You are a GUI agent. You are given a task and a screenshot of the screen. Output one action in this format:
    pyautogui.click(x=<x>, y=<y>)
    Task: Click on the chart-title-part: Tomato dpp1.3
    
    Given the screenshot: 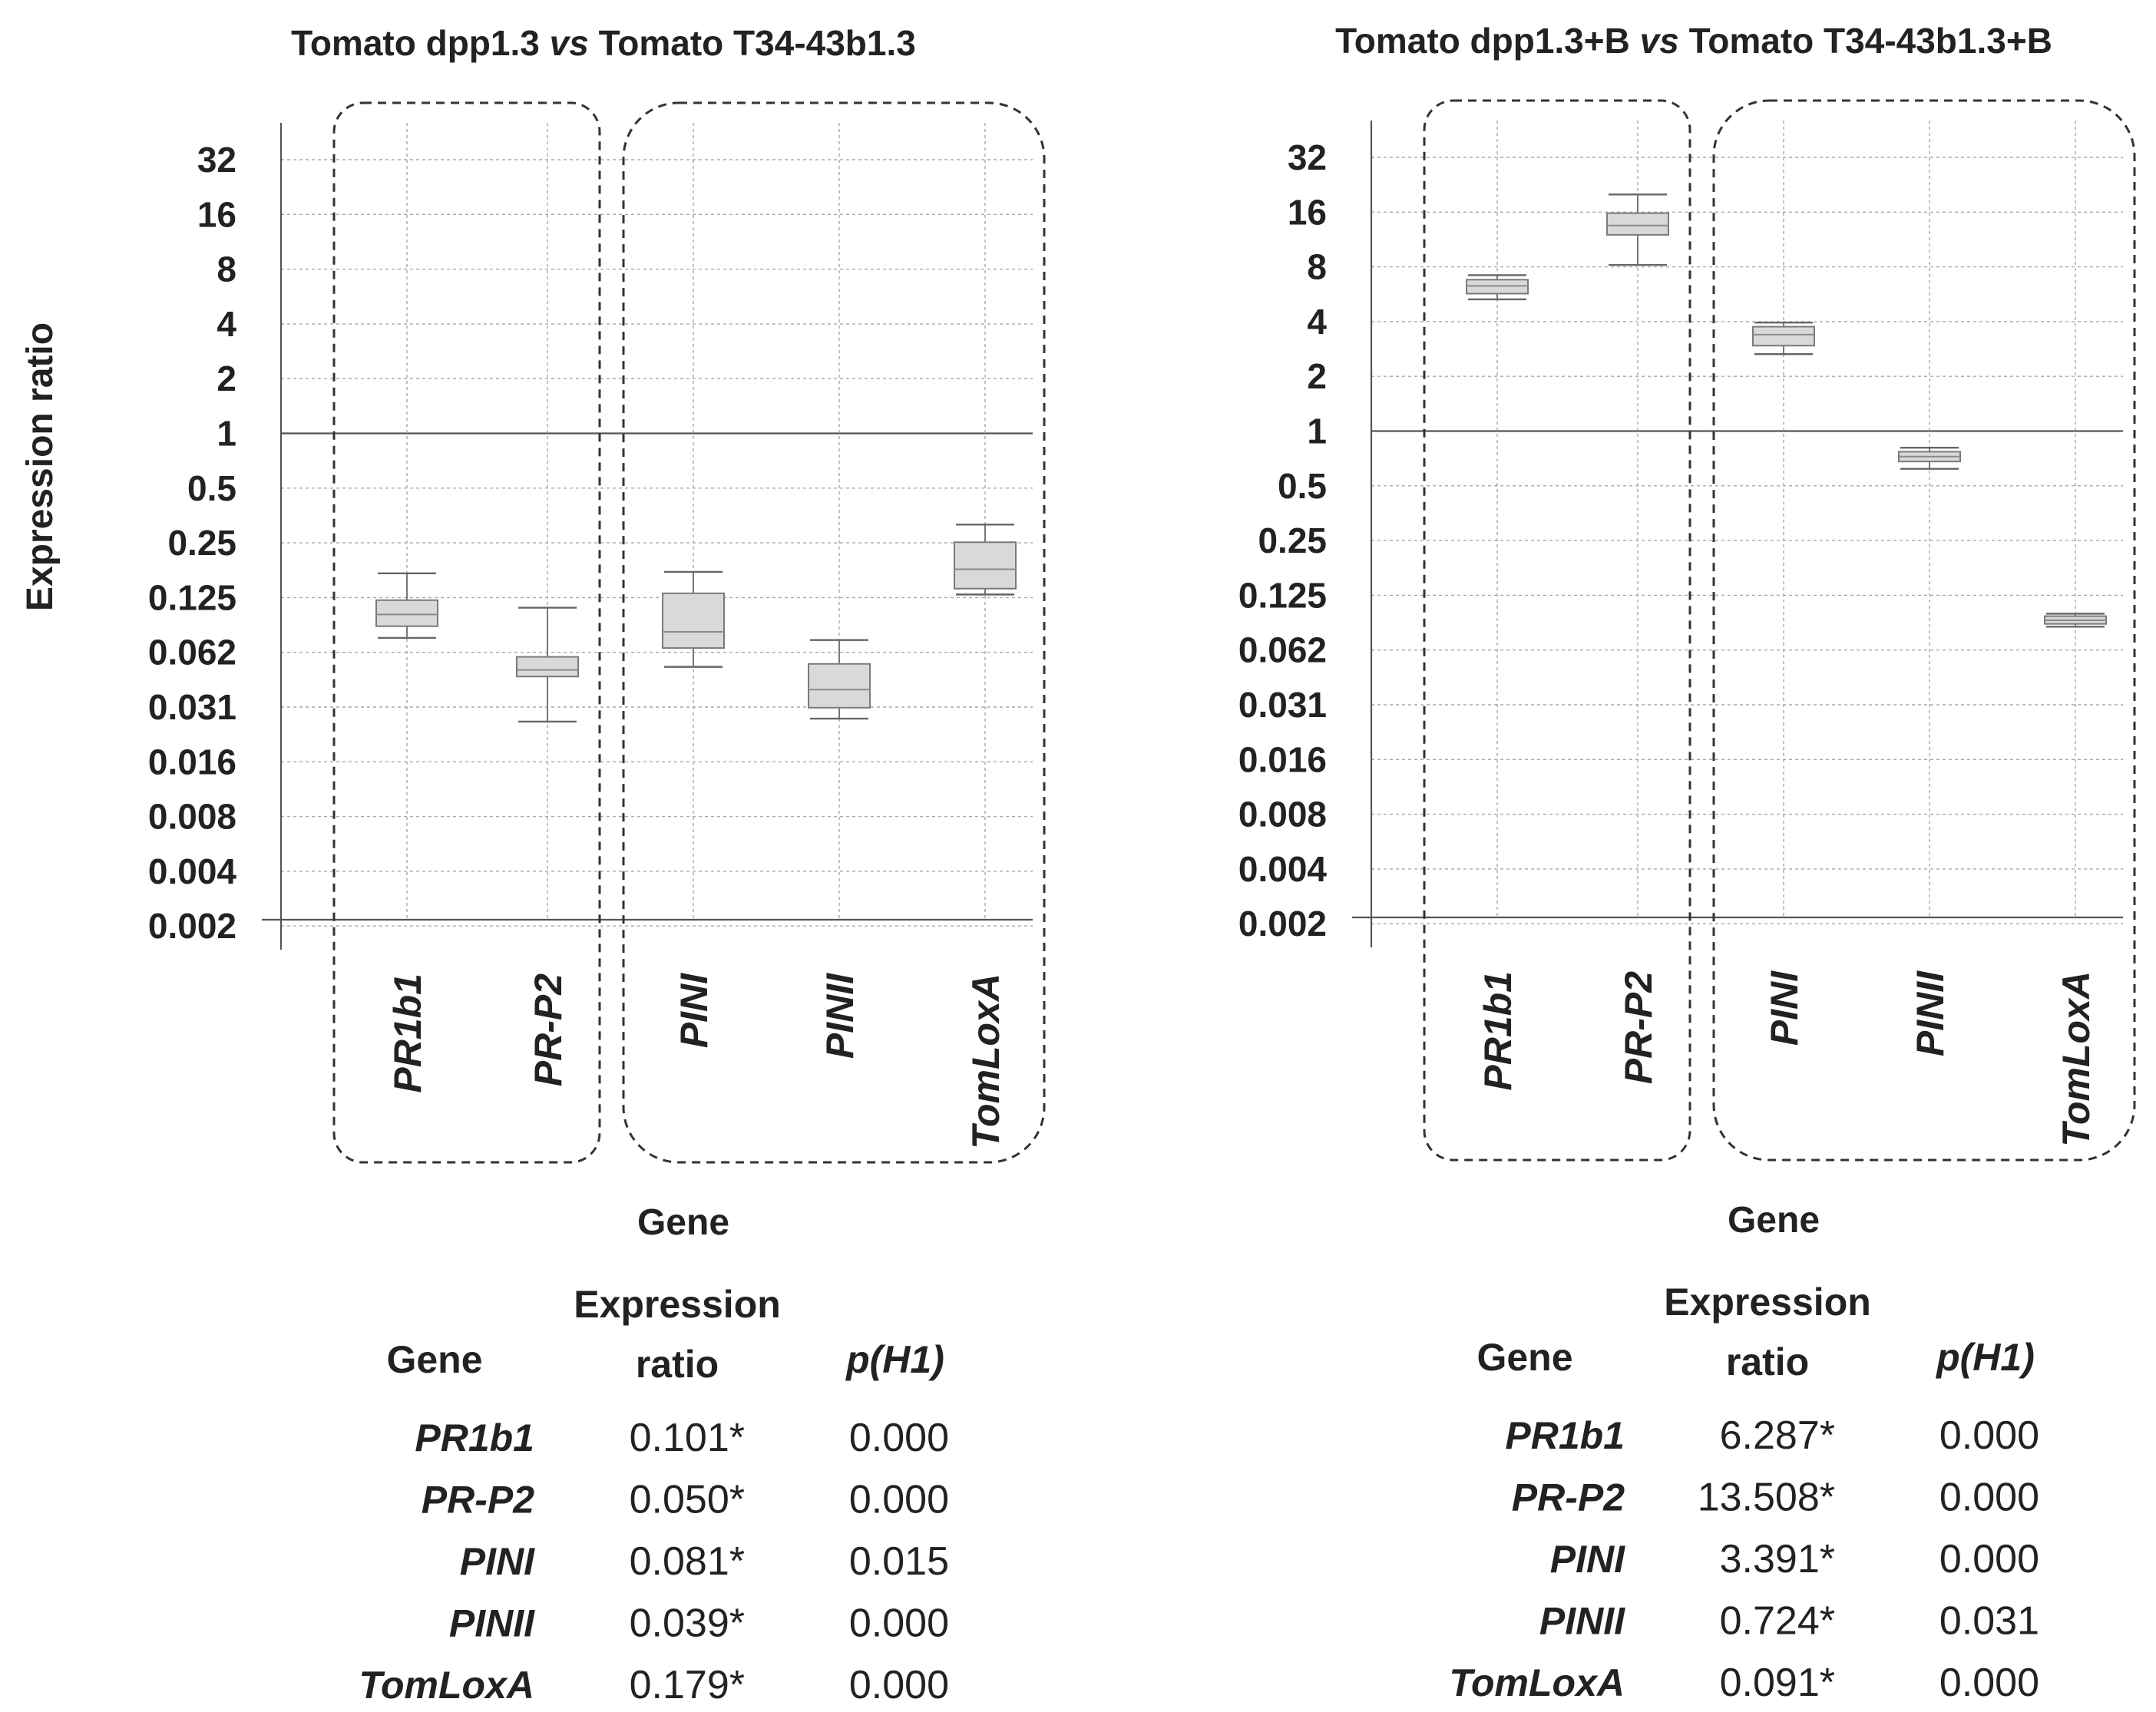 What is the action you would take?
    pyautogui.click(x=420, y=43)
    